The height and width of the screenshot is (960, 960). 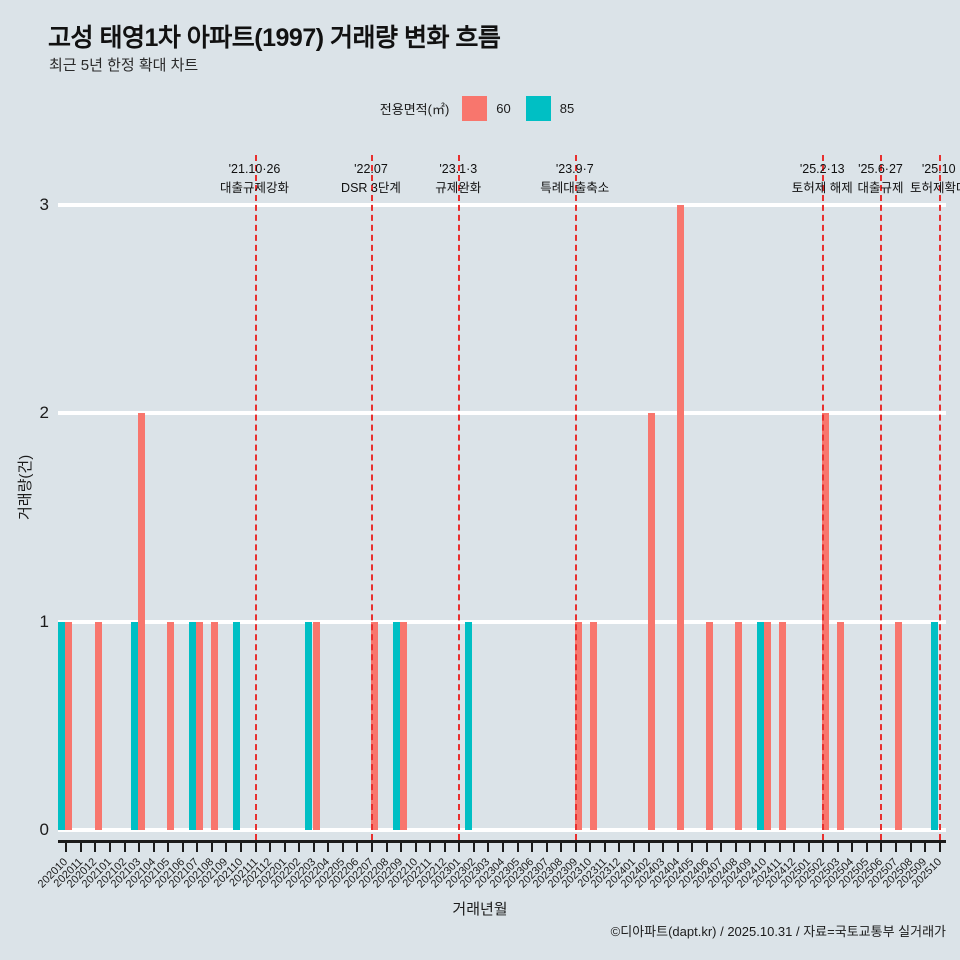 What do you see at coordinates (458, 188) in the screenshot?
I see `event-text: 규제완화` at bounding box center [458, 188].